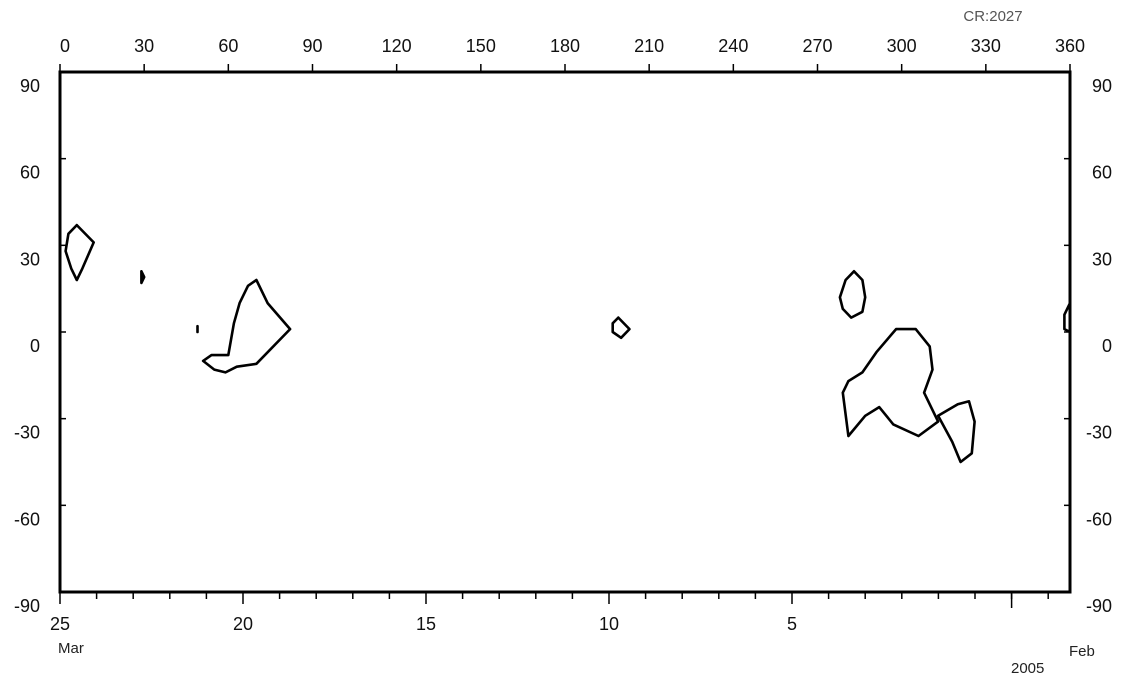 This screenshot has width=1123, height=684. What do you see at coordinates (1099, 519) in the screenshot?
I see `right-tick-label: -60` at bounding box center [1099, 519].